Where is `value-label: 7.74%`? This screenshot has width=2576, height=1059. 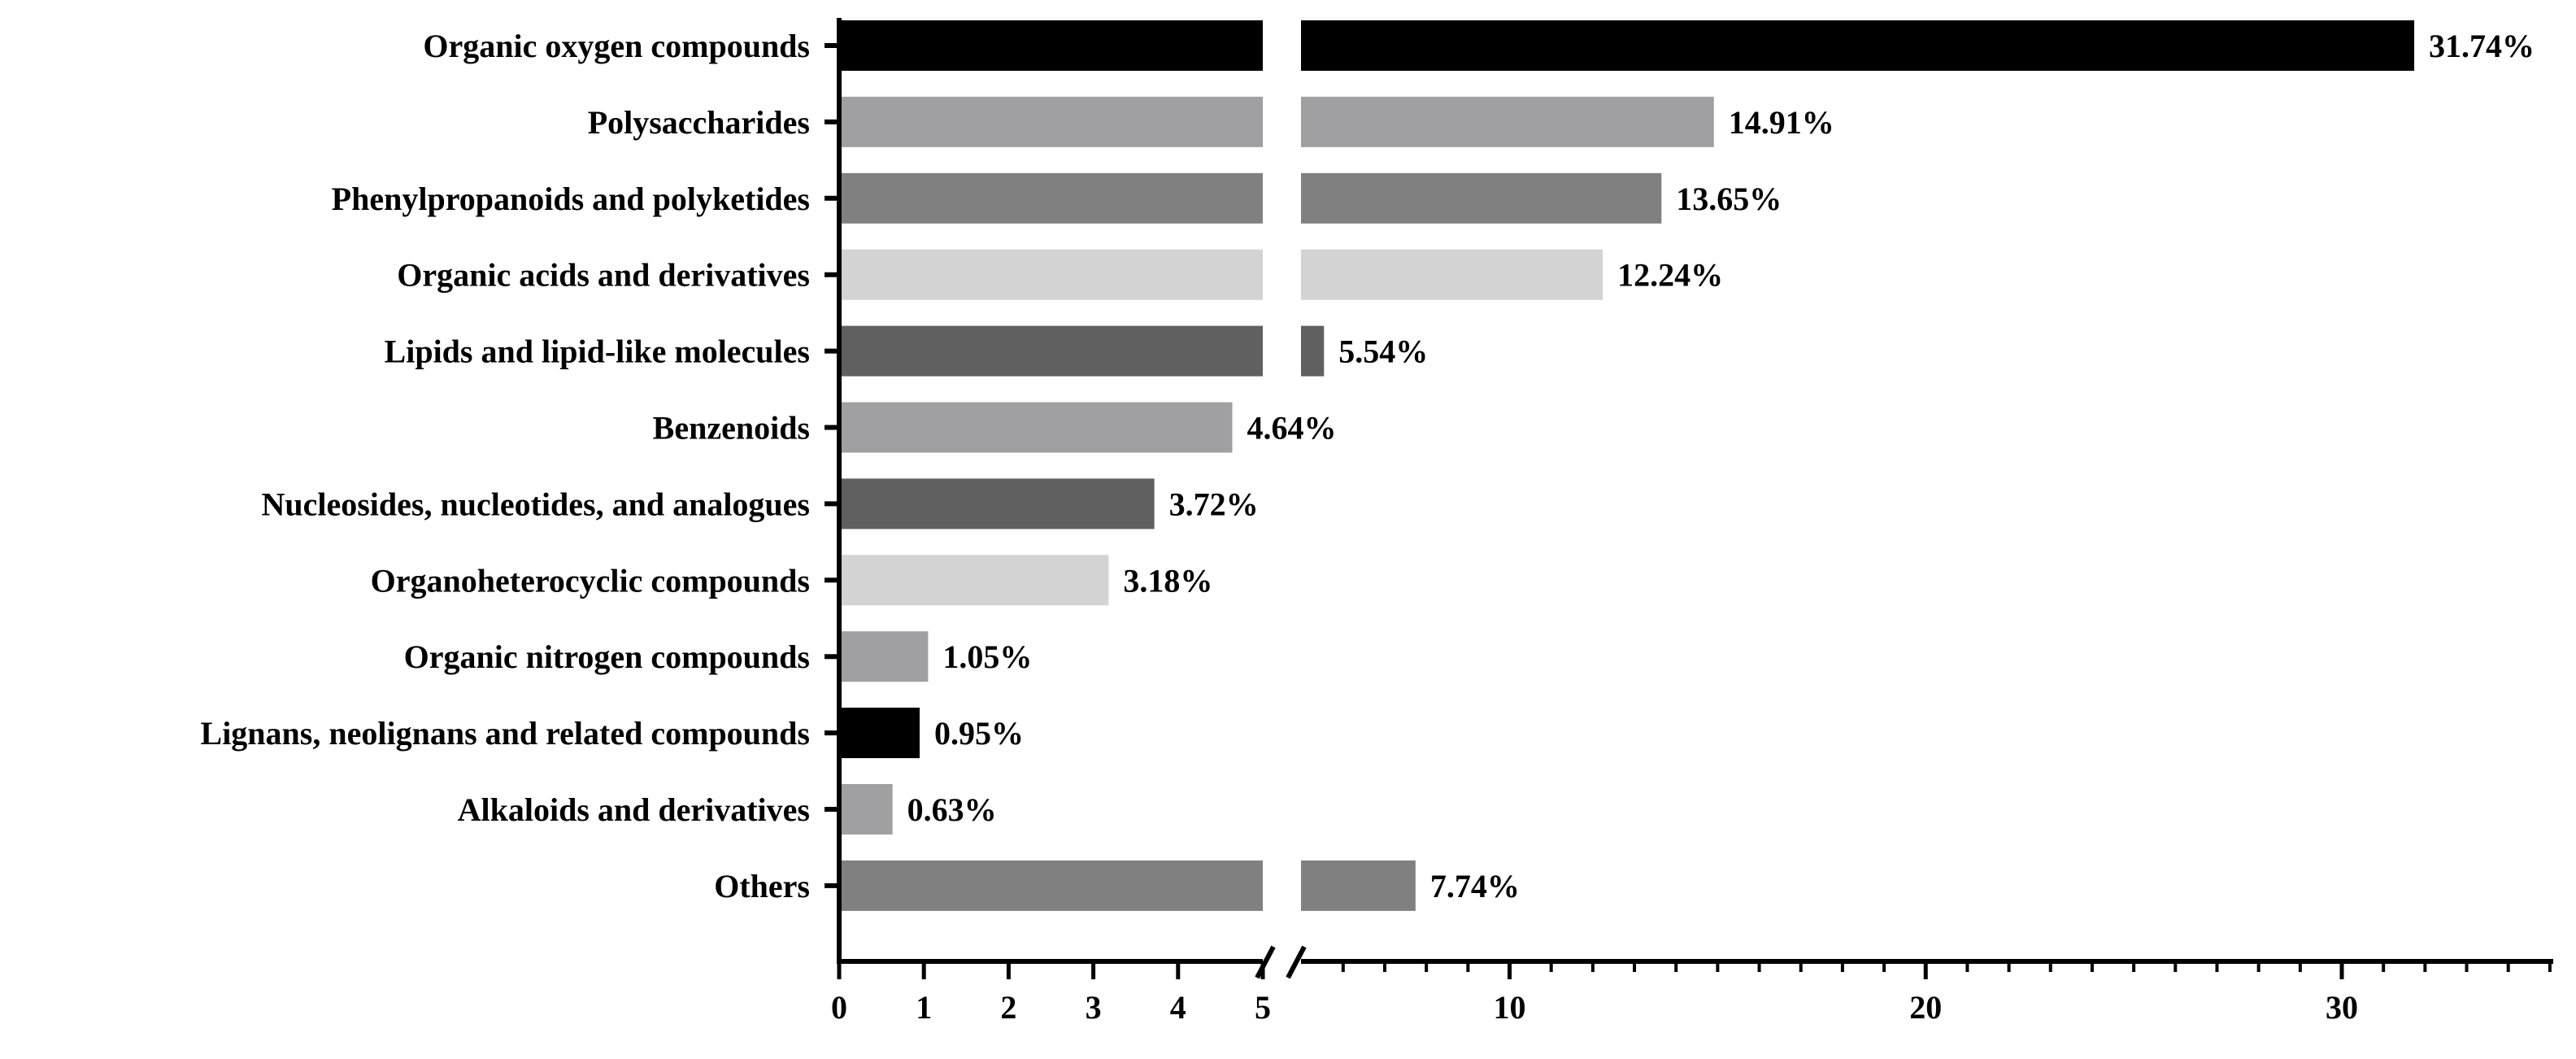 value-label: 7.74% is located at coordinates (1475, 886).